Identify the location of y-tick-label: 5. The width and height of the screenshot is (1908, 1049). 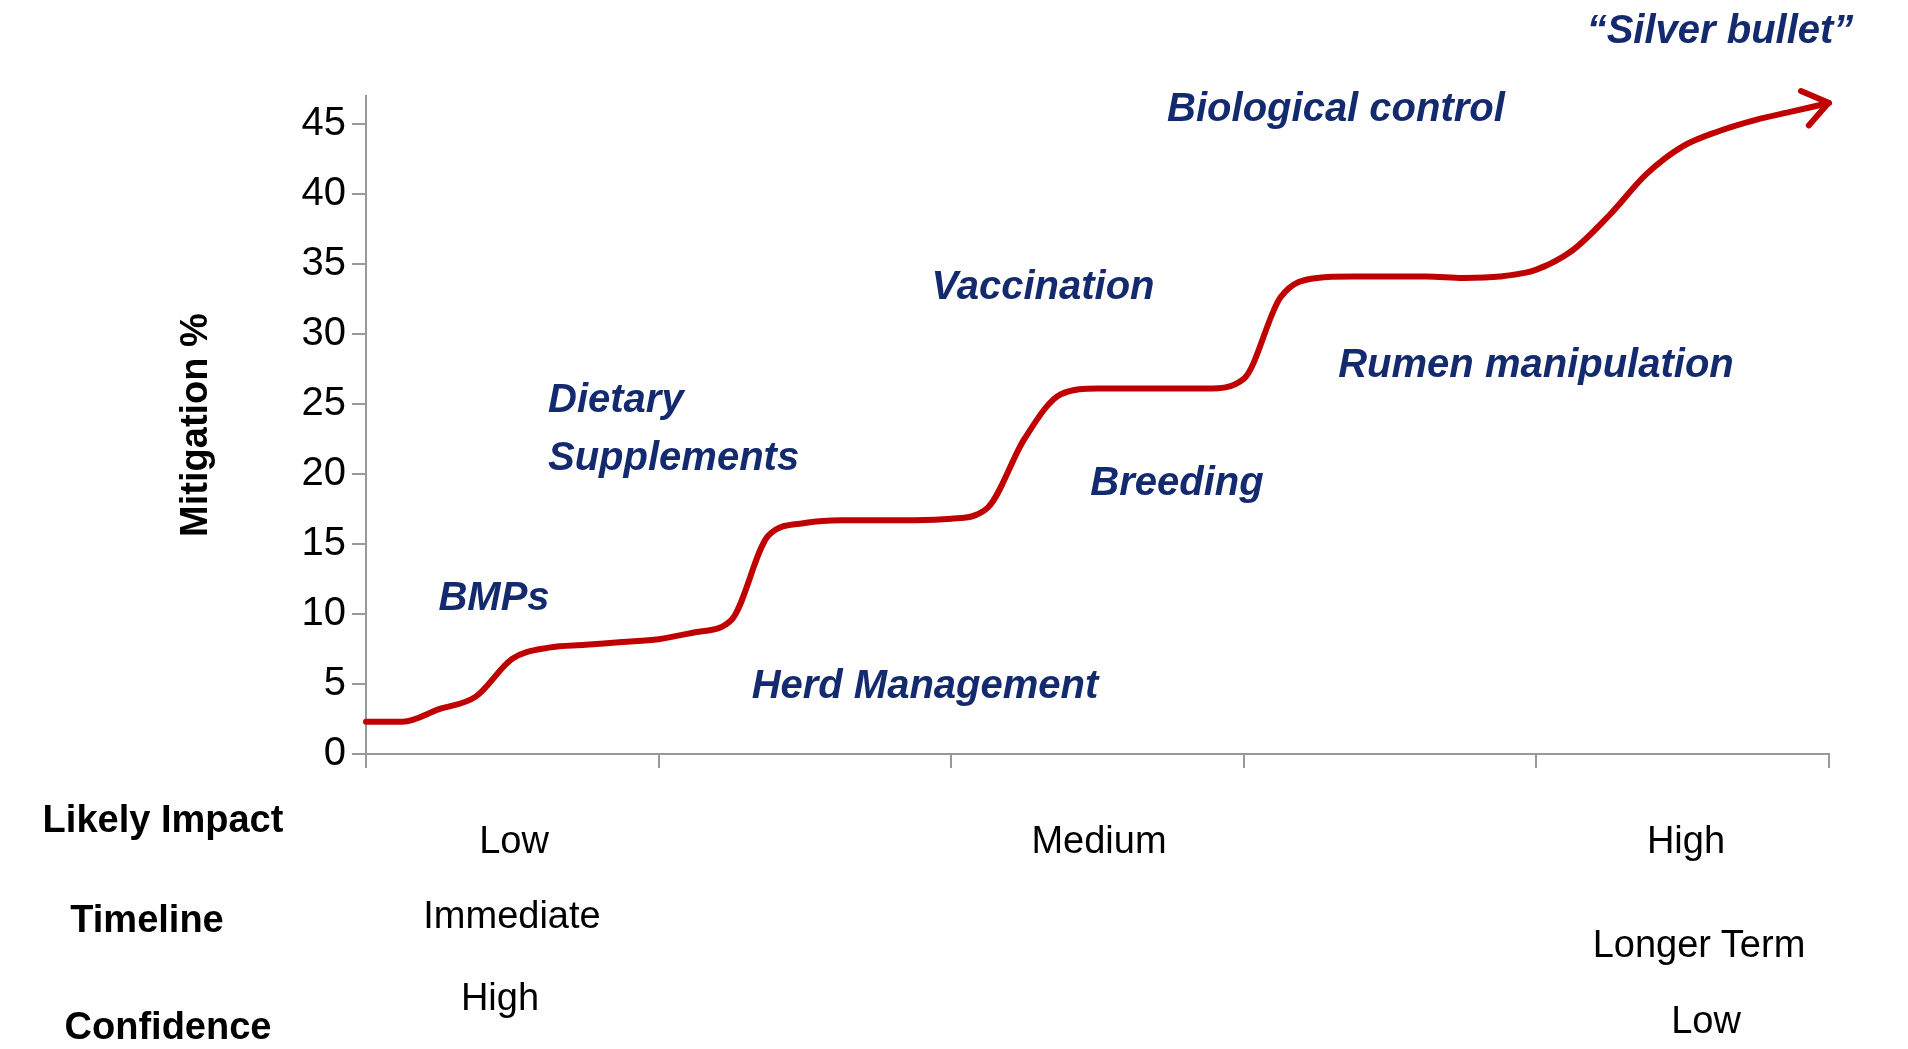
(334, 681).